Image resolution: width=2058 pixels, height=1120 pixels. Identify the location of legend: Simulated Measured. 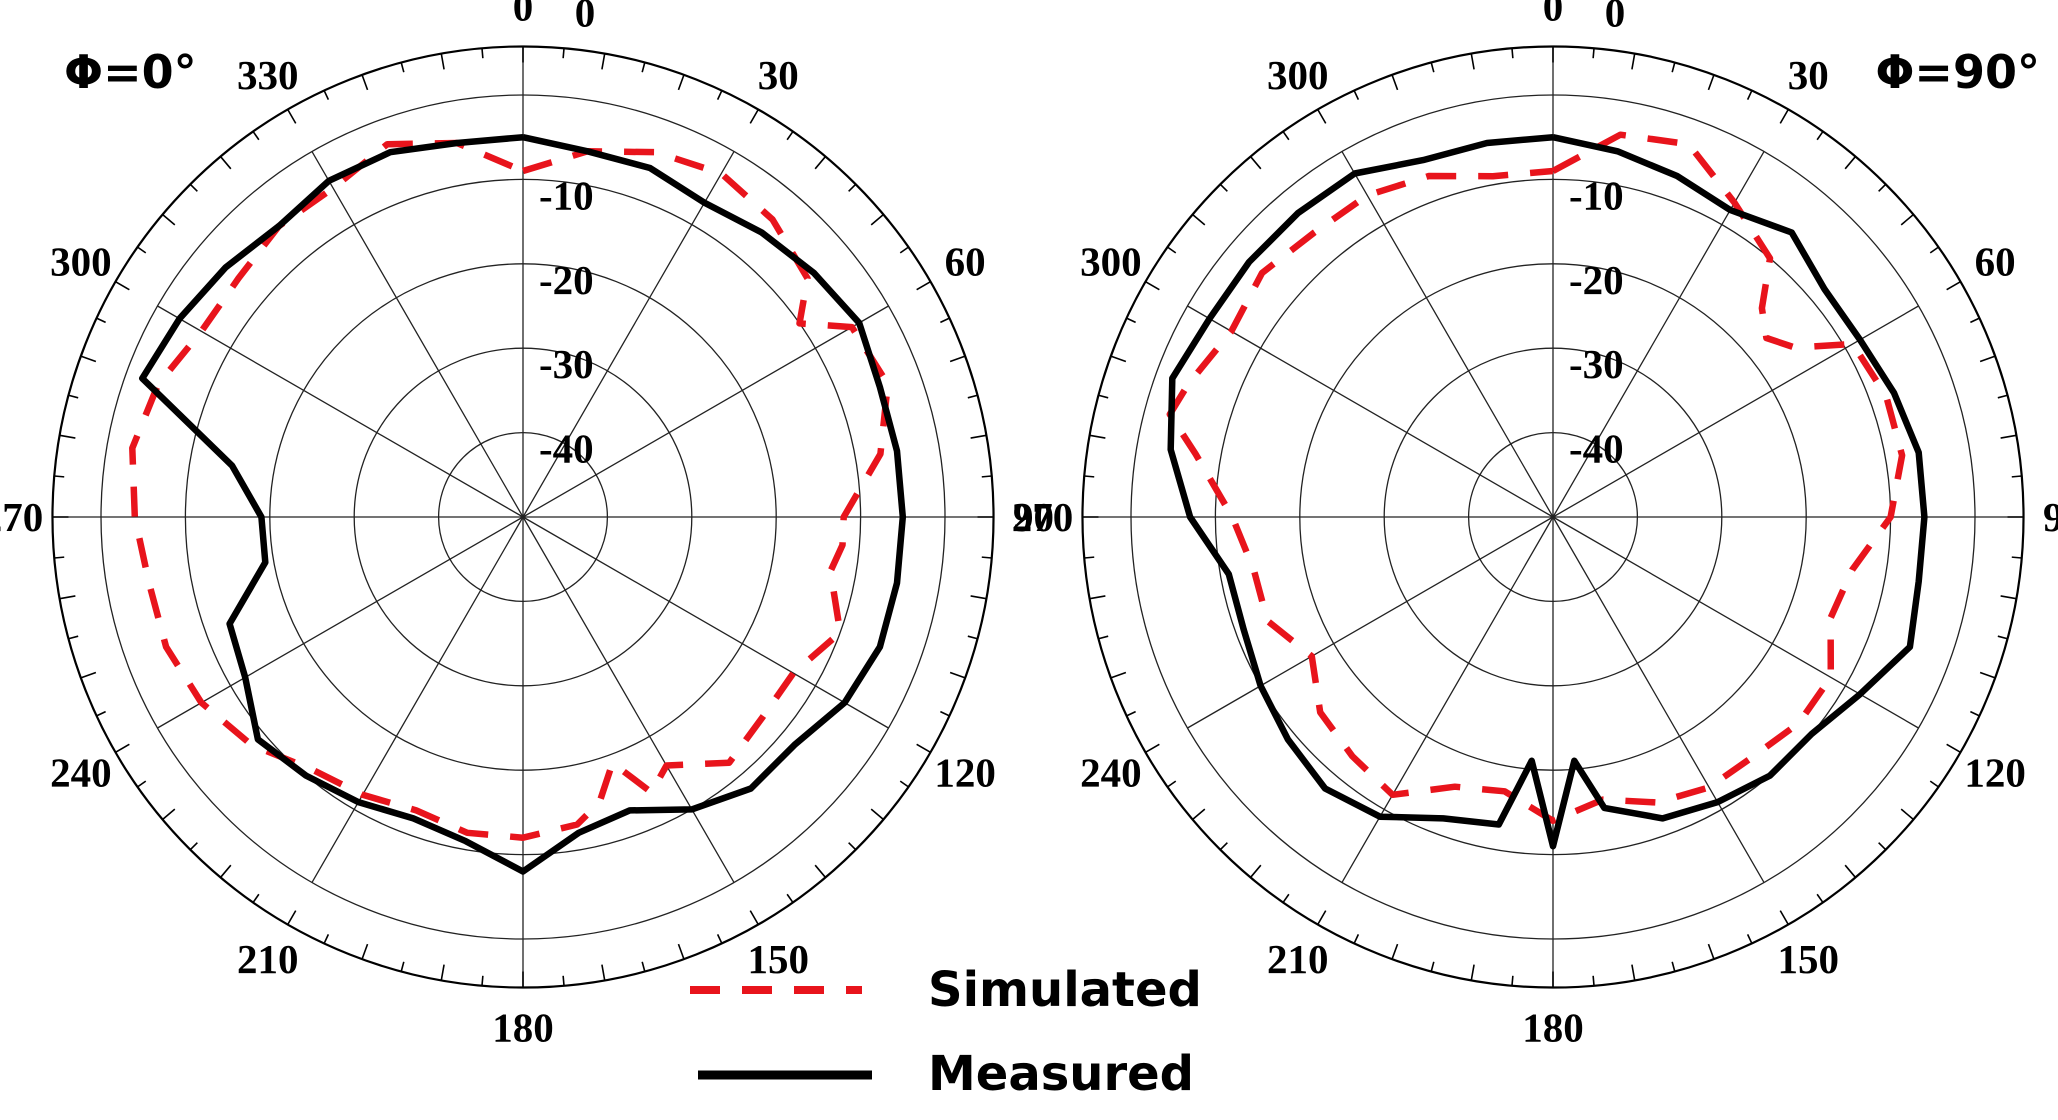
(946, 1032).